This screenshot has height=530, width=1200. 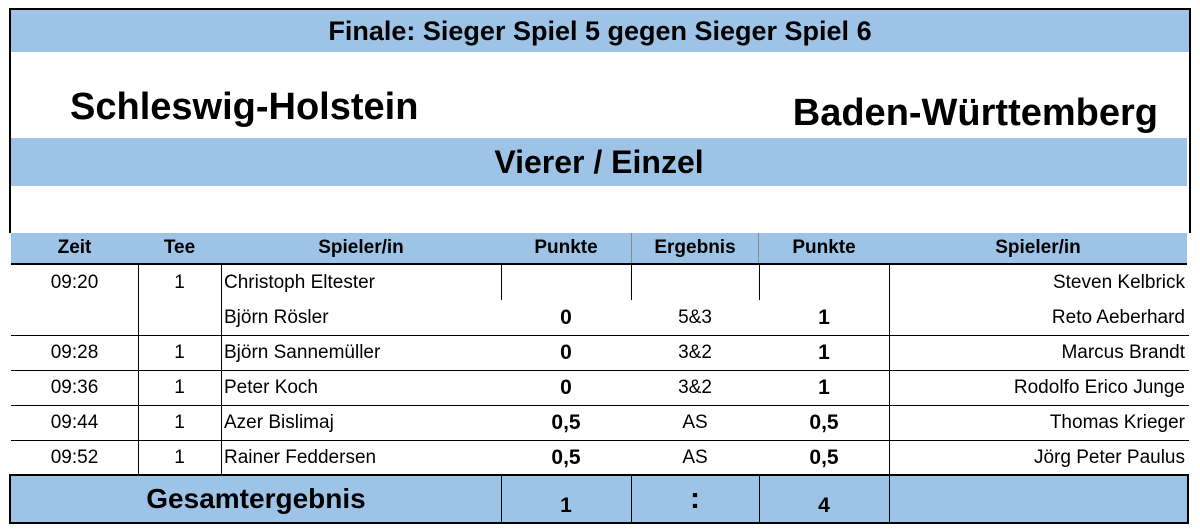 I want to click on team-left-name: Schleswig-Holstein, so click(x=244, y=107).